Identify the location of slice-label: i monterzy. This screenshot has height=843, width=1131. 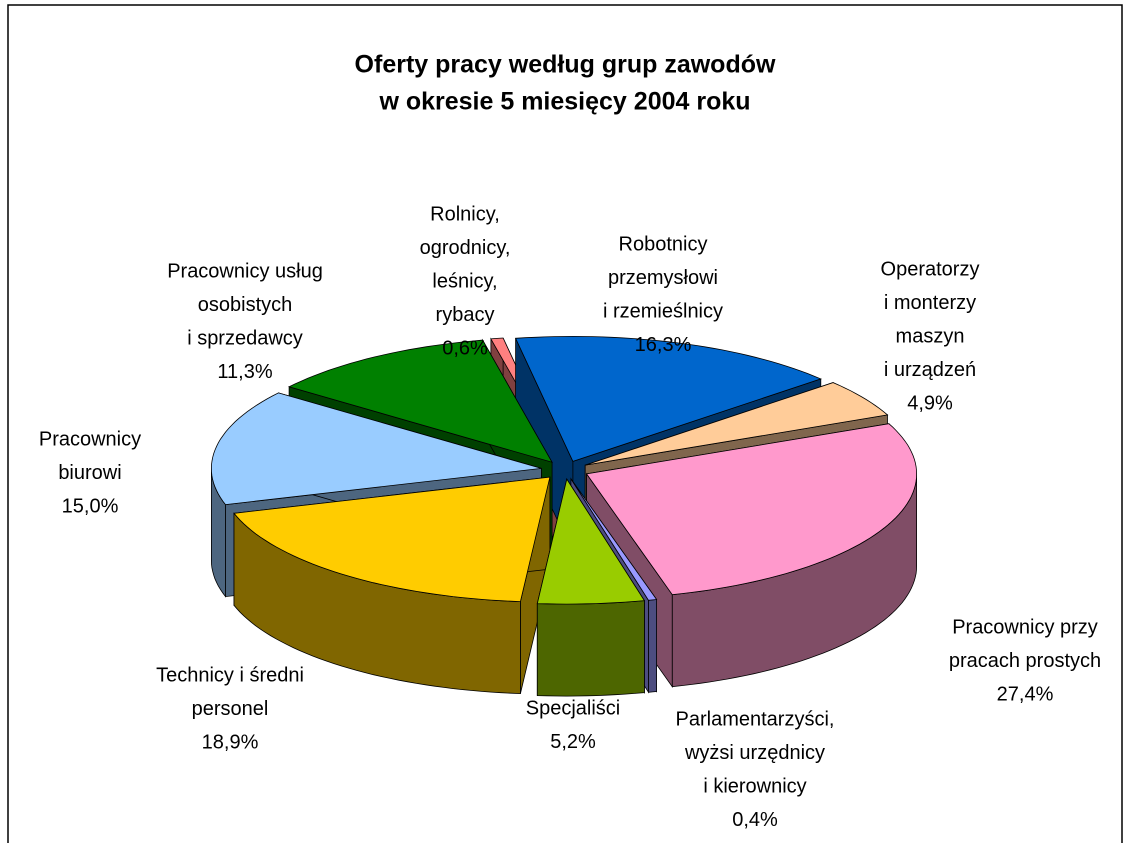
(930, 303).